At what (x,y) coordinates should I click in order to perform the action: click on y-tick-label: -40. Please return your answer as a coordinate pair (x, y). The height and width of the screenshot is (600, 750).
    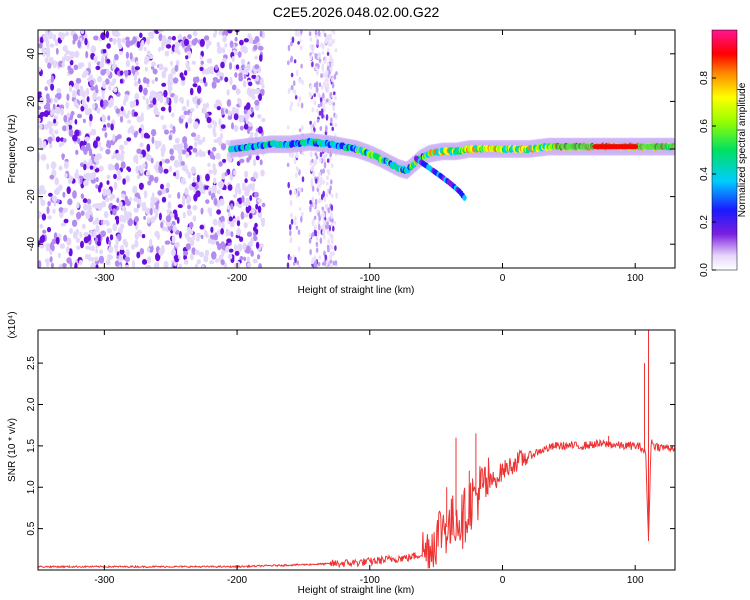
    Looking at the image, I should click on (31, 244).